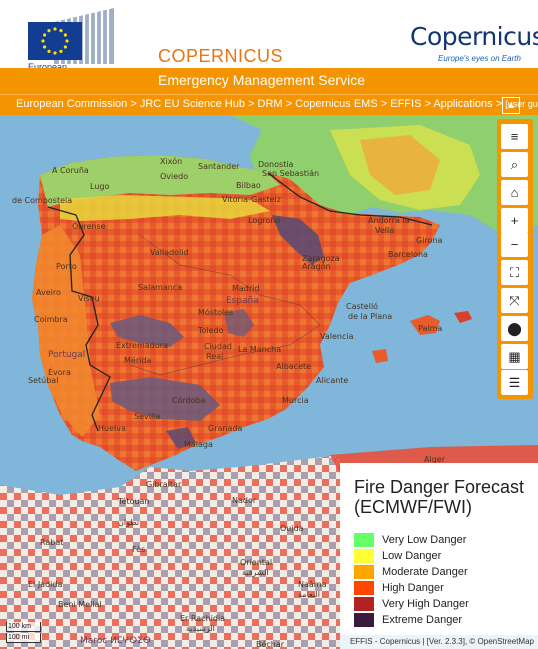  Describe the element at coordinates (270, 644) in the screenshot. I see `place-label-64: Béchar` at that location.